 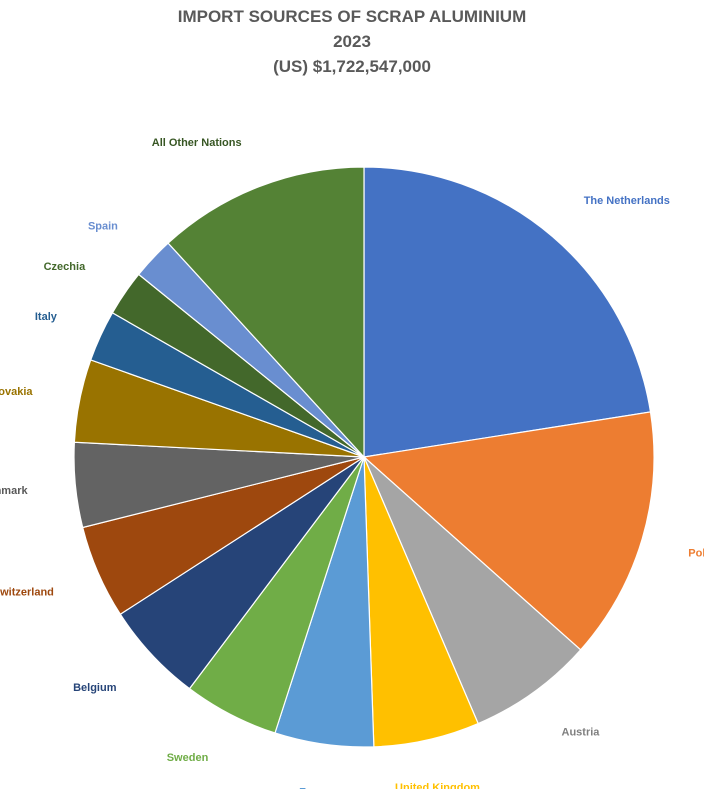 What do you see at coordinates (95, 688) in the screenshot?
I see `slice-label-belgium: Belgium` at bounding box center [95, 688].